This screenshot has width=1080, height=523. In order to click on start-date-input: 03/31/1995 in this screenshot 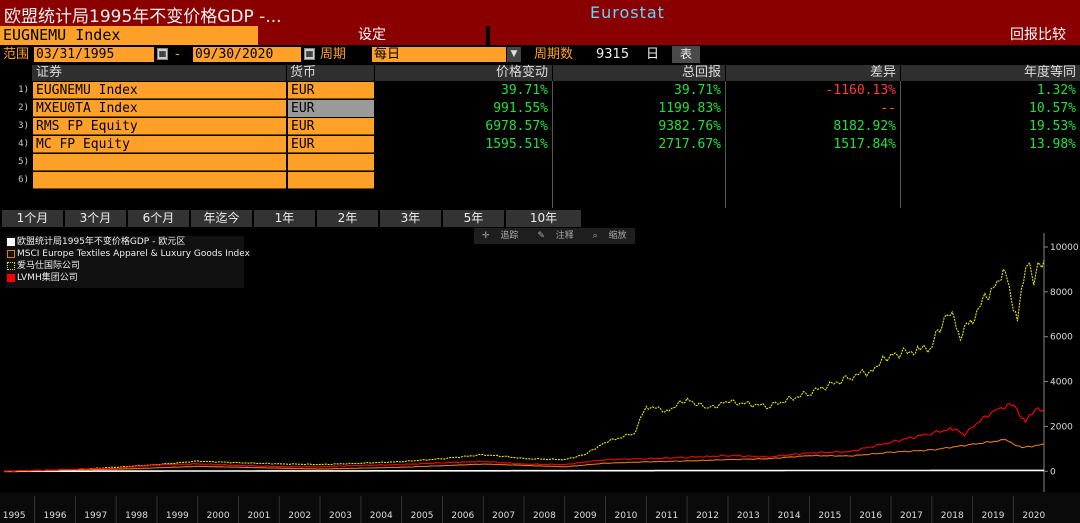, I will do `click(94, 54)`.